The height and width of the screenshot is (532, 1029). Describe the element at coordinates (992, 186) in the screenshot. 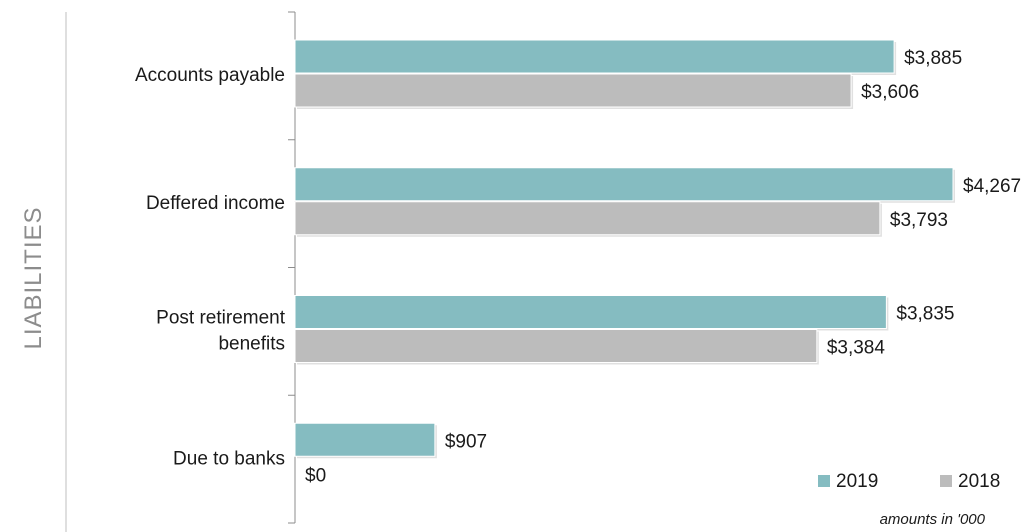

I see `data-label: $4,267` at that location.